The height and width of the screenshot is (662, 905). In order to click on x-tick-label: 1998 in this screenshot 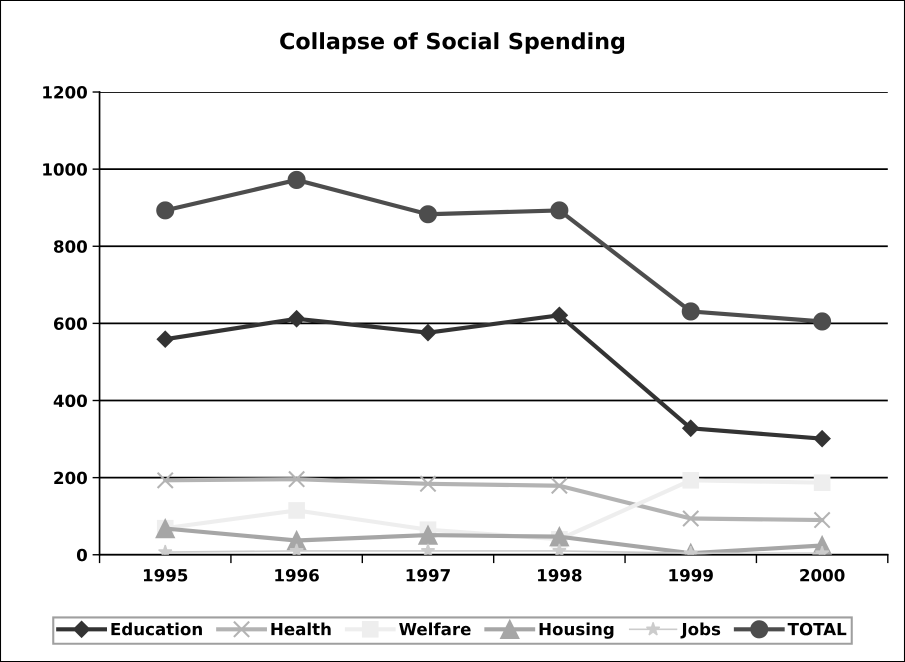, I will do `click(560, 575)`.